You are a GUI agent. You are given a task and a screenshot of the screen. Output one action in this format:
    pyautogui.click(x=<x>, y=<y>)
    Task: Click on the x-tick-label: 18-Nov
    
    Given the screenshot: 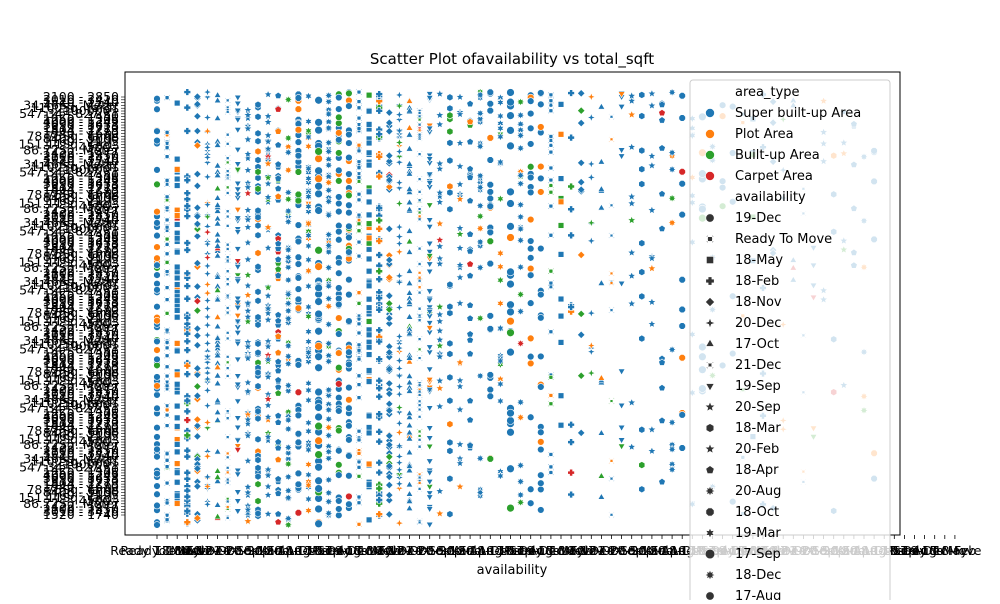 What is the action you would take?
    pyautogui.click(x=197, y=550)
    